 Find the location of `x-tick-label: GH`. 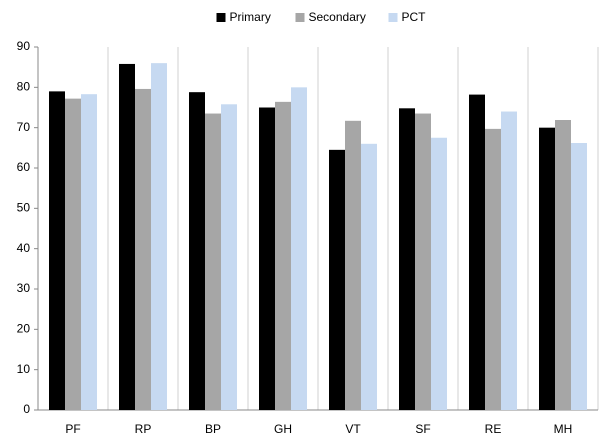

x-tick-label: GH is located at coordinates (283, 429).